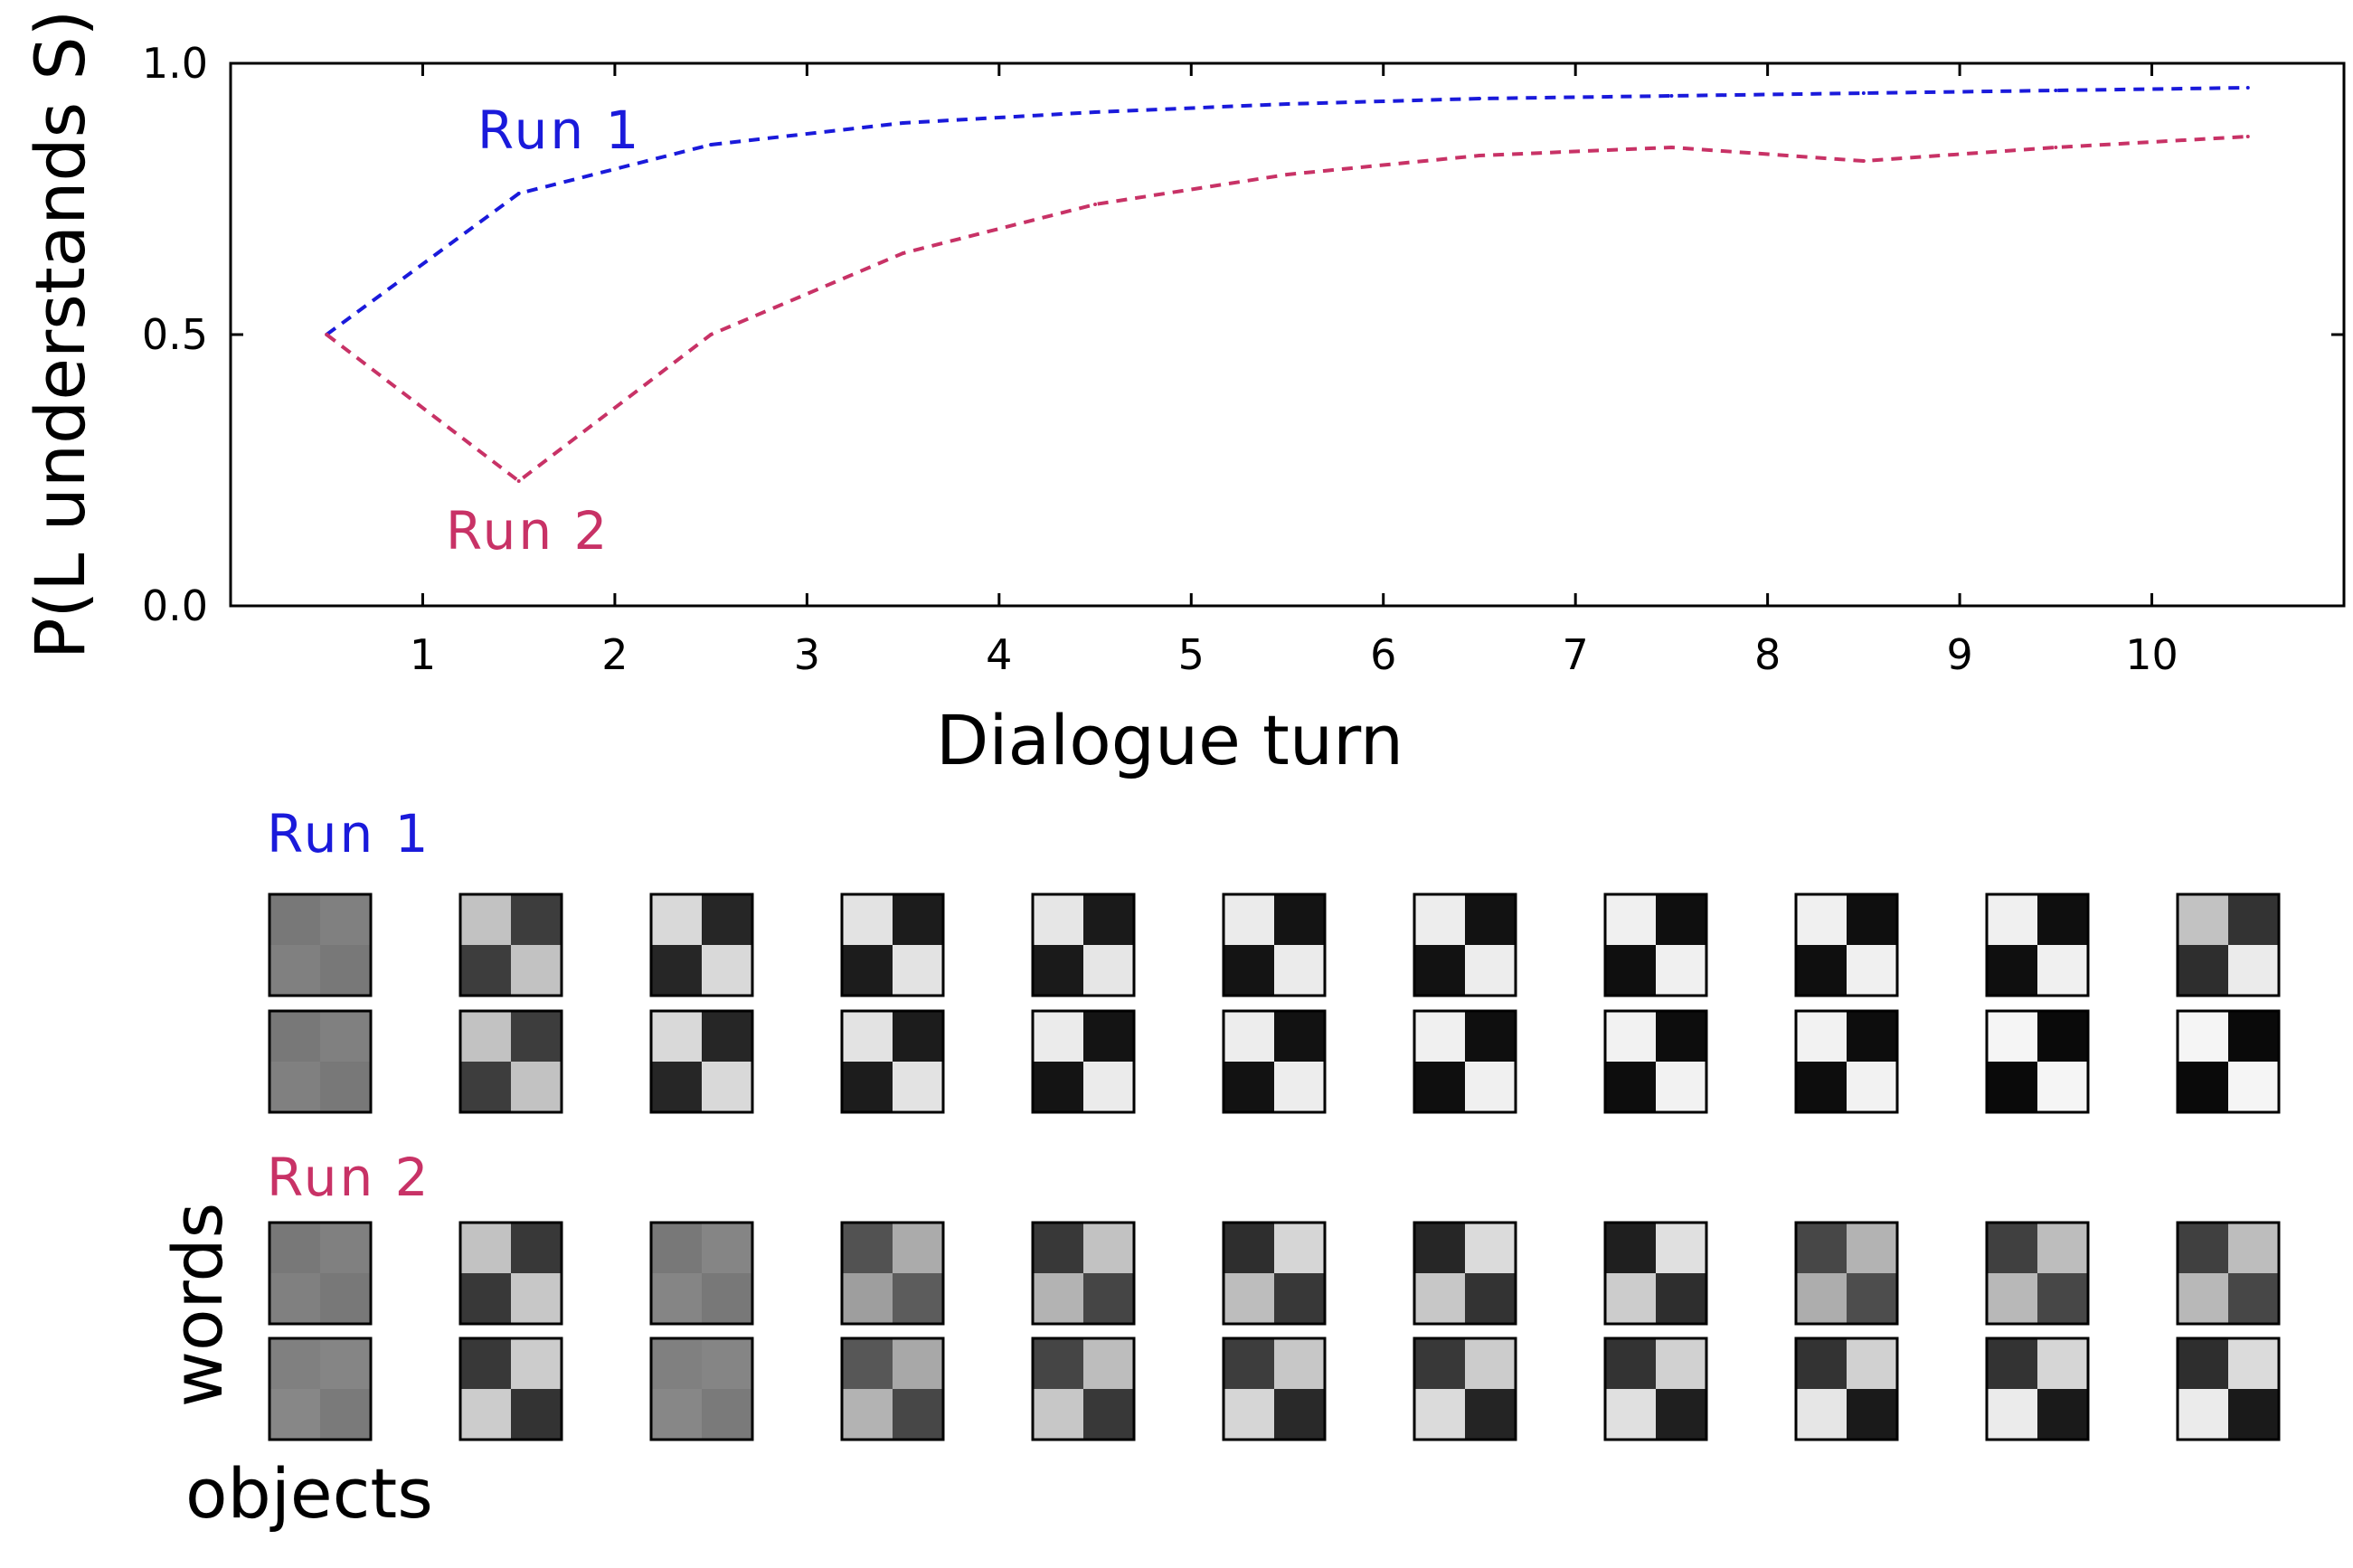  What do you see at coordinates (349, 833) in the screenshot?
I see `matrix-run-title-run-1: Run 1` at bounding box center [349, 833].